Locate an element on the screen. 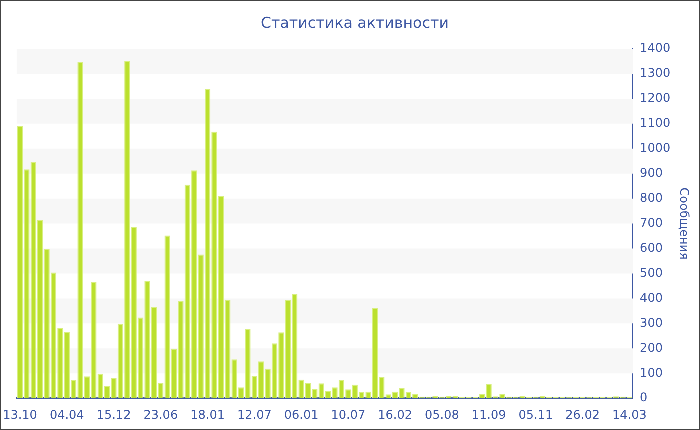 Image resolution: width=700 pixels, height=430 pixels. y-tick-label: 500 is located at coordinates (651, 273).